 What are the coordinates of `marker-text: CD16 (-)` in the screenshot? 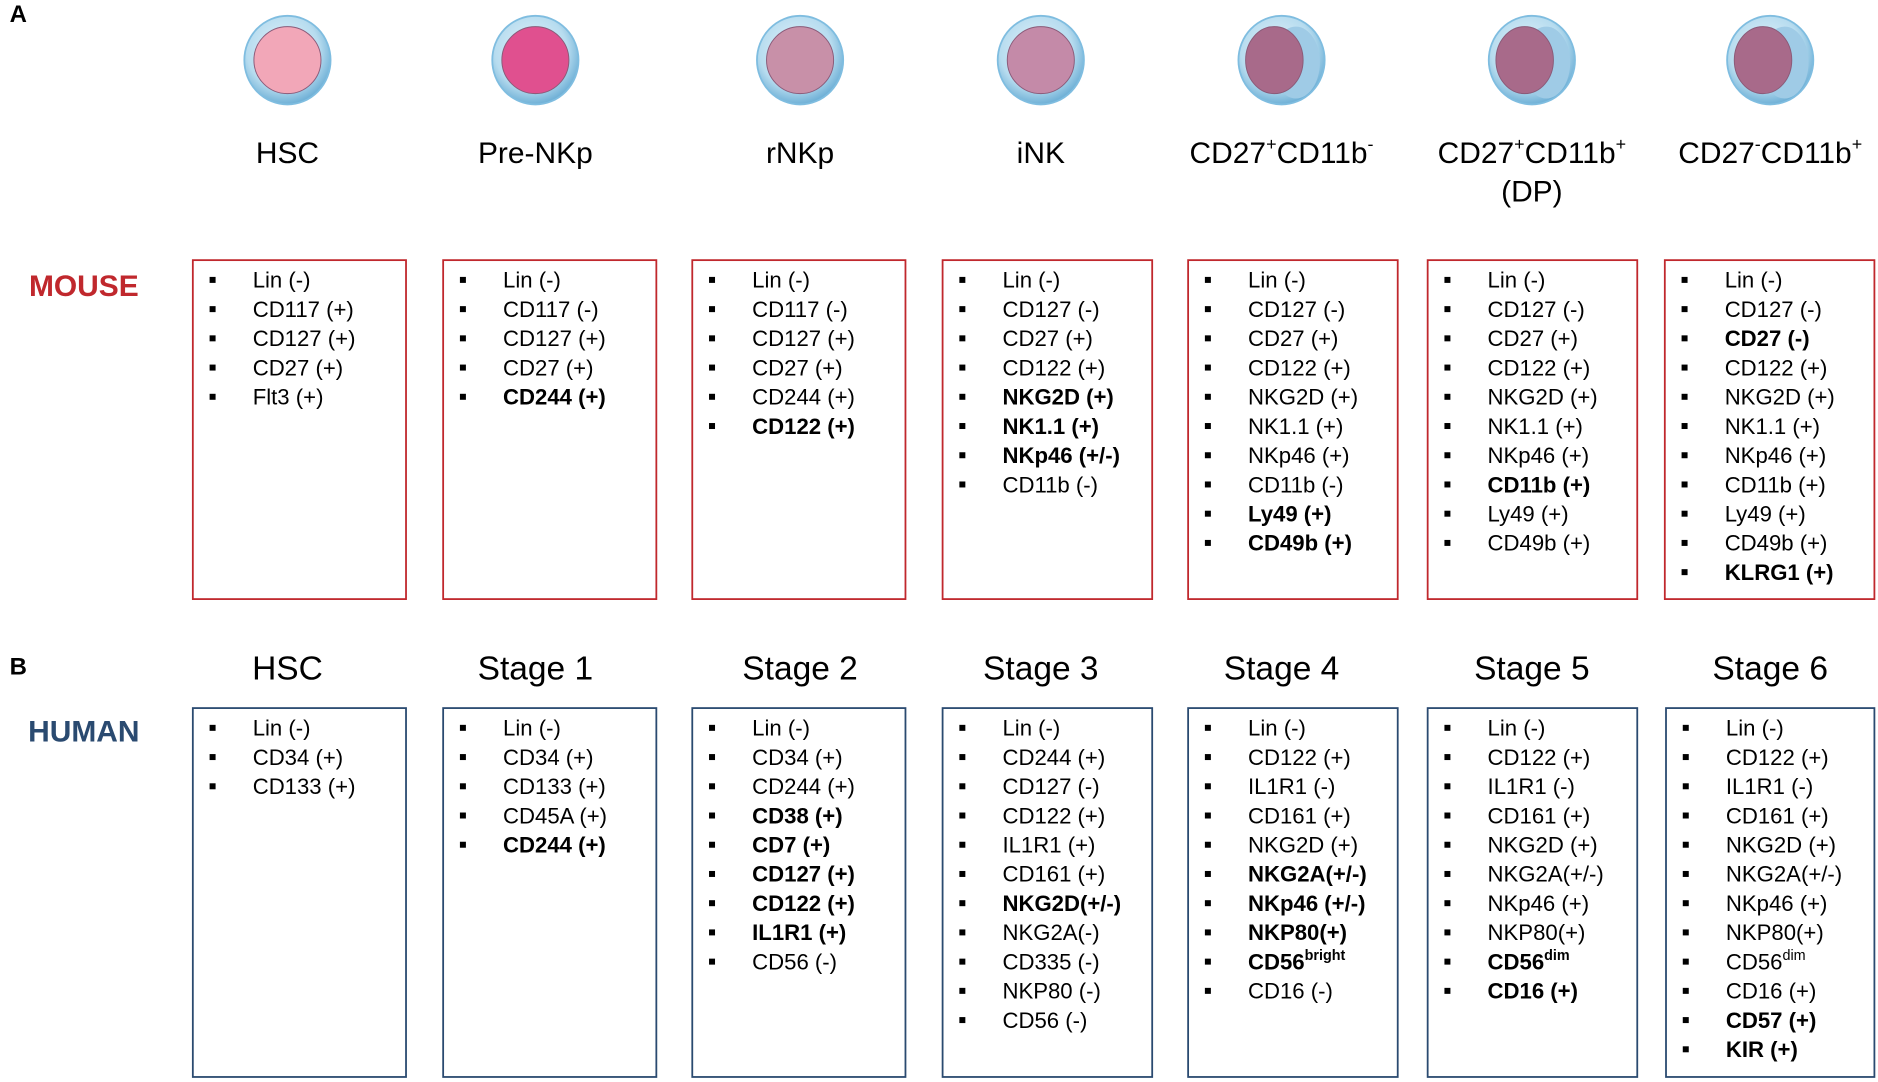 It's located at (1290, 991).